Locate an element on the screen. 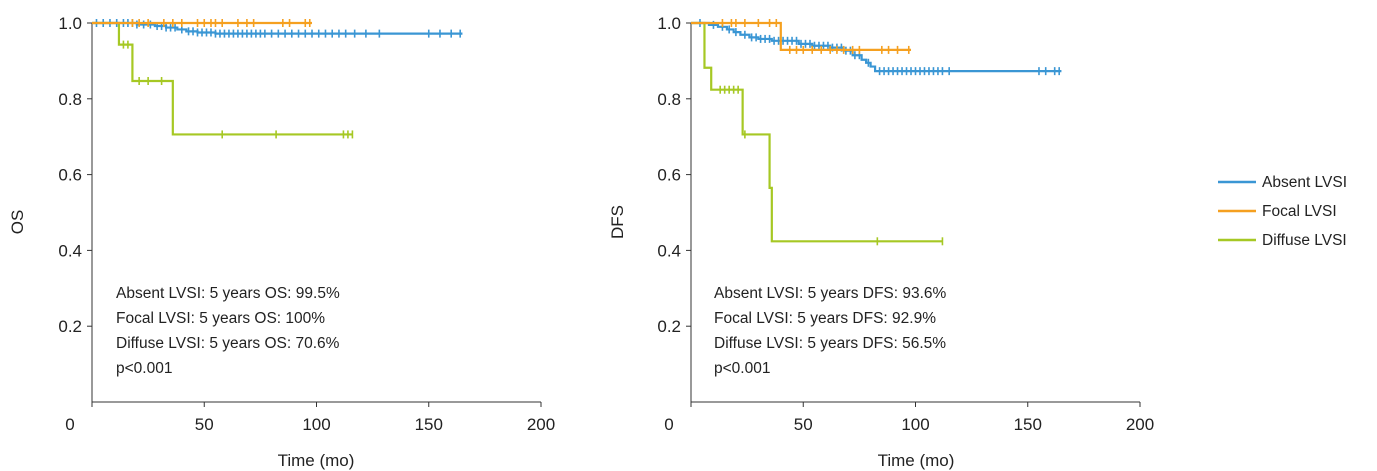 Image resolution: width=1377 pixels, height=471 pixels. legend: Absent LVSI Focal LVSI Diffuse LVSI is located at coordinates (1282, 211).